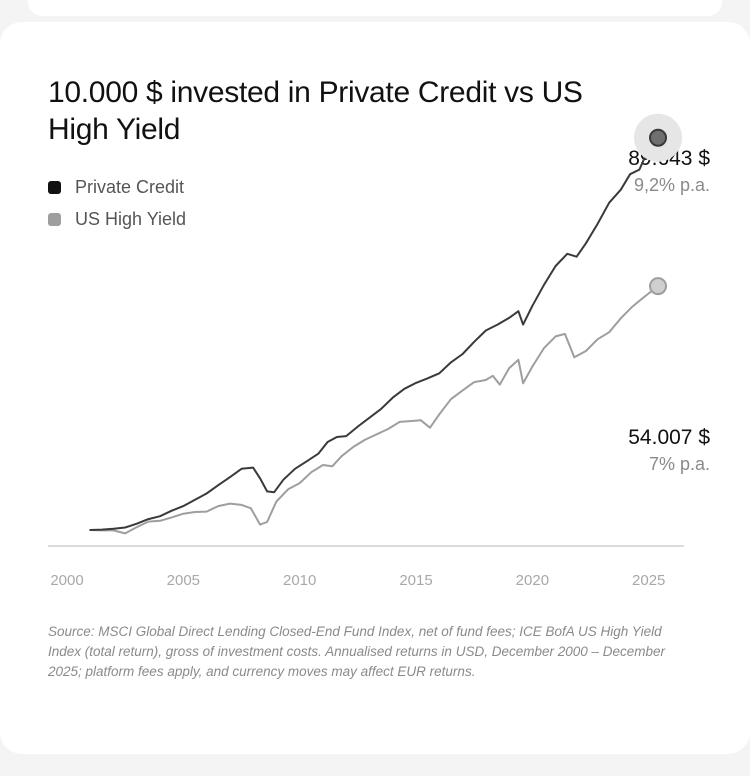 Image resolution: width=750 pixels, height=776 pixels. Describe the element at coordinates (299, 580) in the screenshot. I see `x-tick-label: 2010` at that location.